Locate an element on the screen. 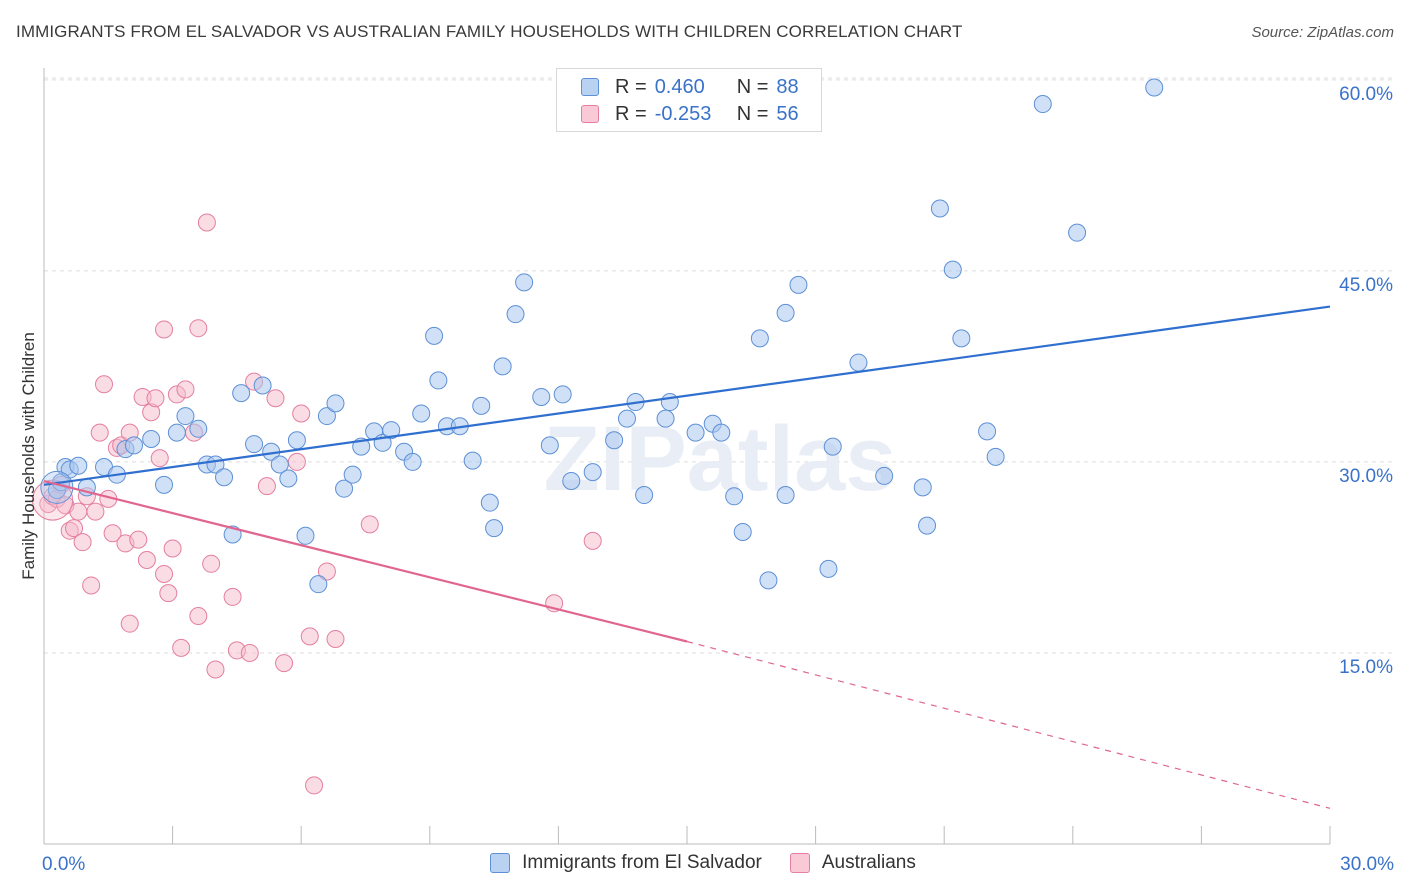 This screenshot has width=1406, height=892. r-value: 0.460 is located at coordinates (679, 86).